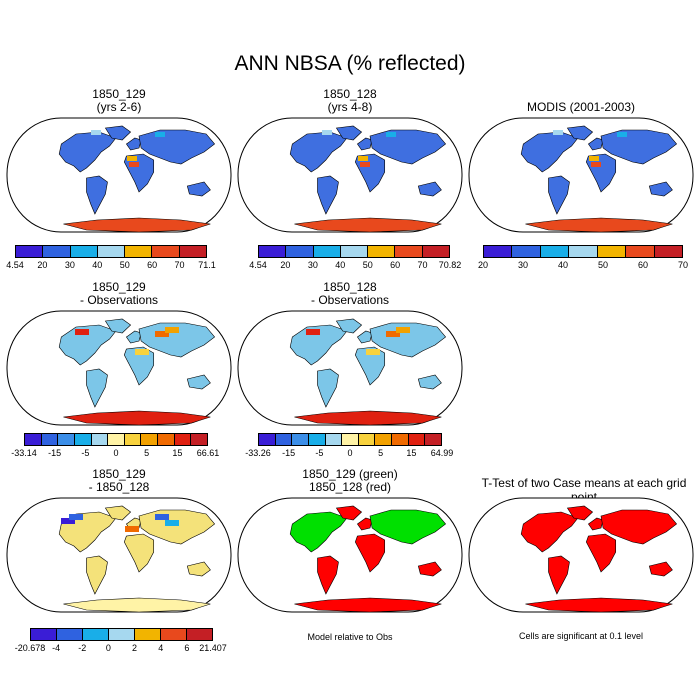 The height and width of the screenshot is (700, 700). I want to click on panel-title: 1850_128 - Observations, so click(350, 293).